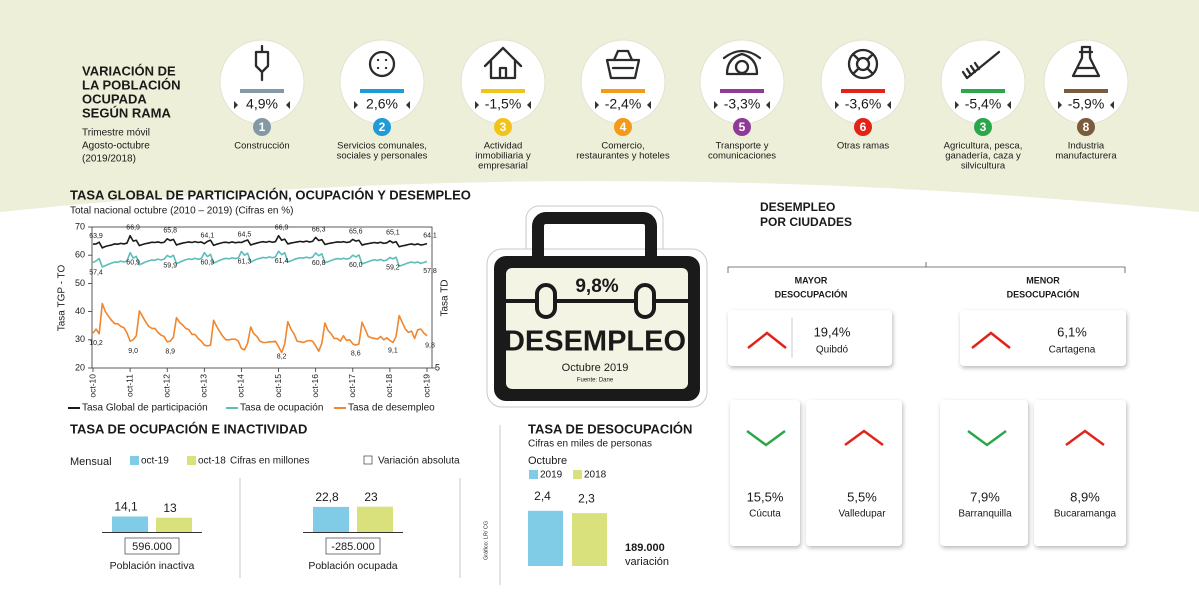  What do you see at coordinates (241, 386) in the screenshot?
I see `x-tick-label: oct-14` at bounding box center [241, 386].